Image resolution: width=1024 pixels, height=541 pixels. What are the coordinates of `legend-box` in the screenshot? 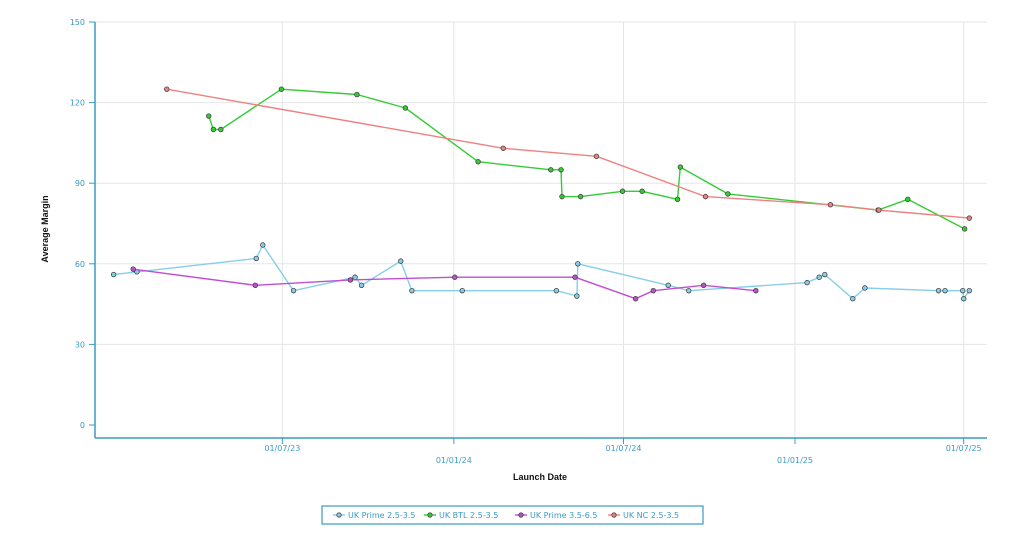 It's located at (512, 515).